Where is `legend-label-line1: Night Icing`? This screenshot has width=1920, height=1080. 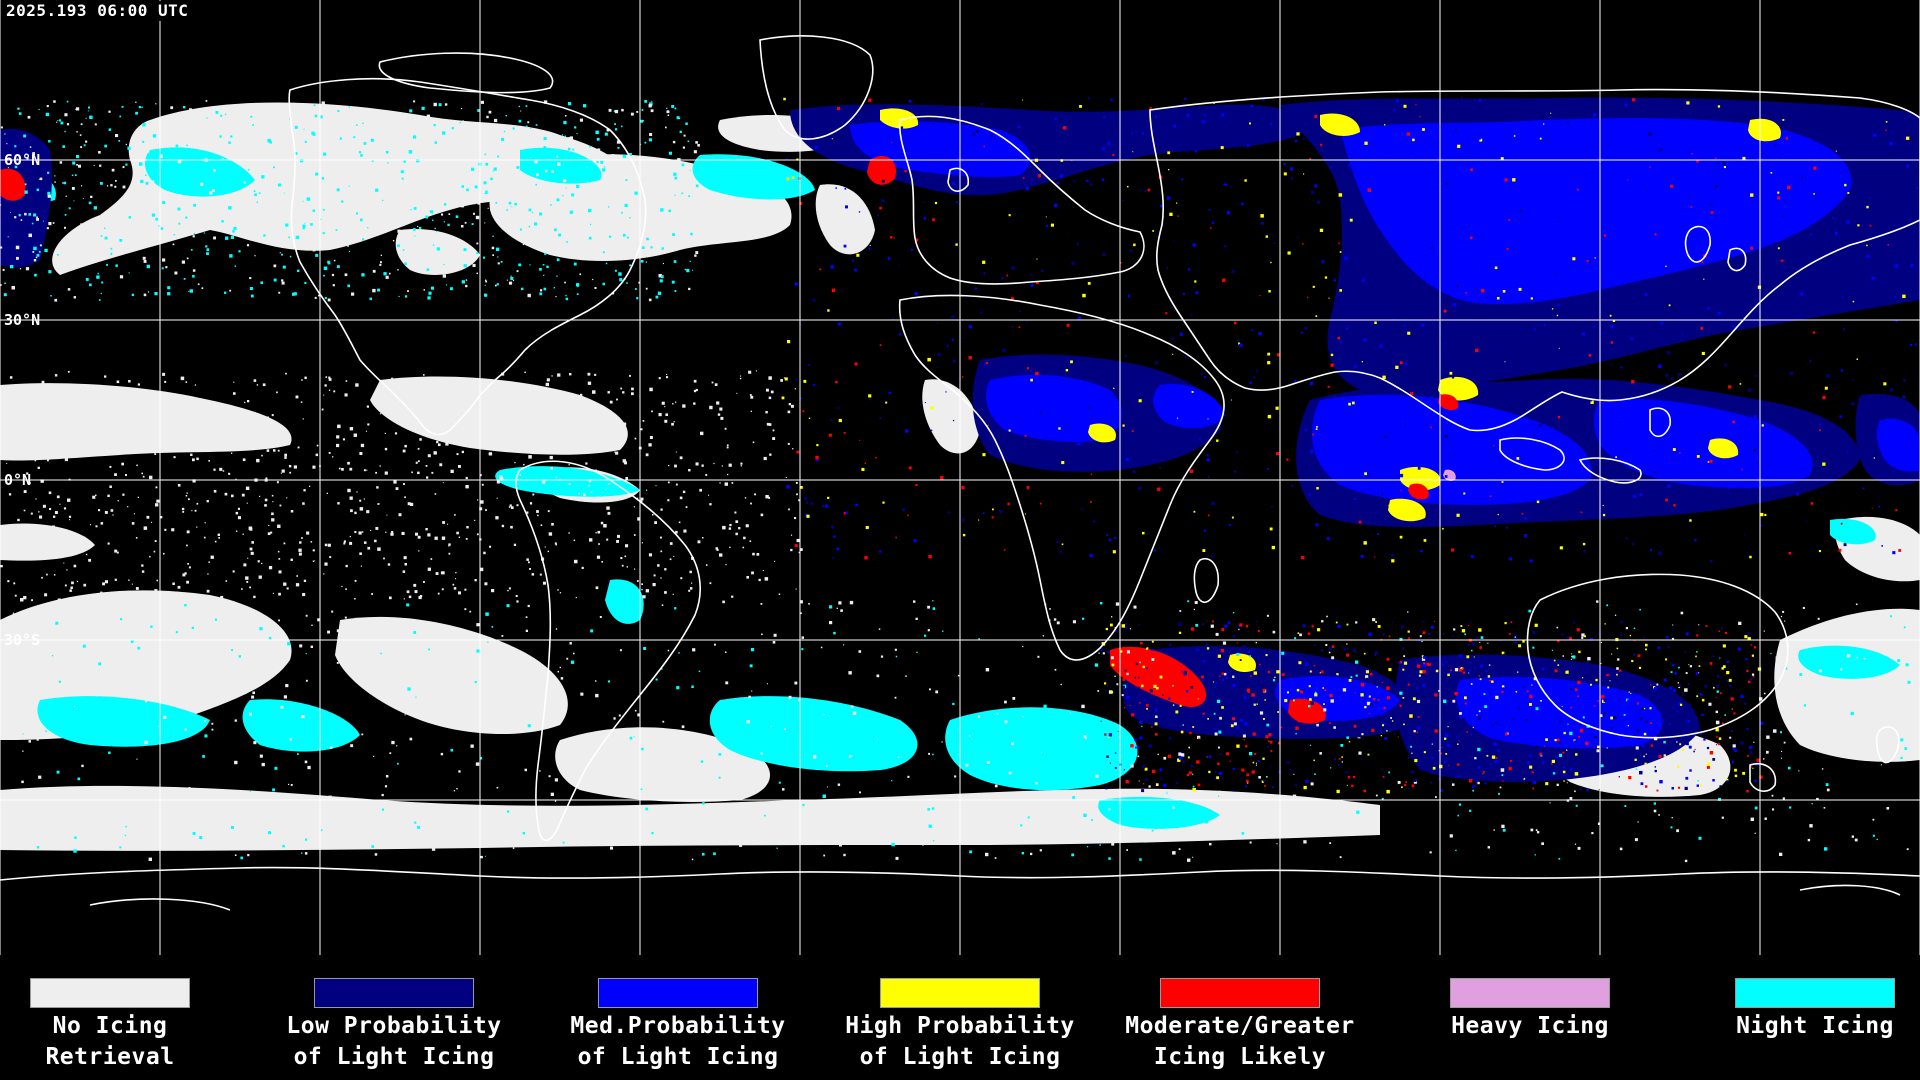
legend-label-line1: Night Icing is located at coordinates (1815, 1026).